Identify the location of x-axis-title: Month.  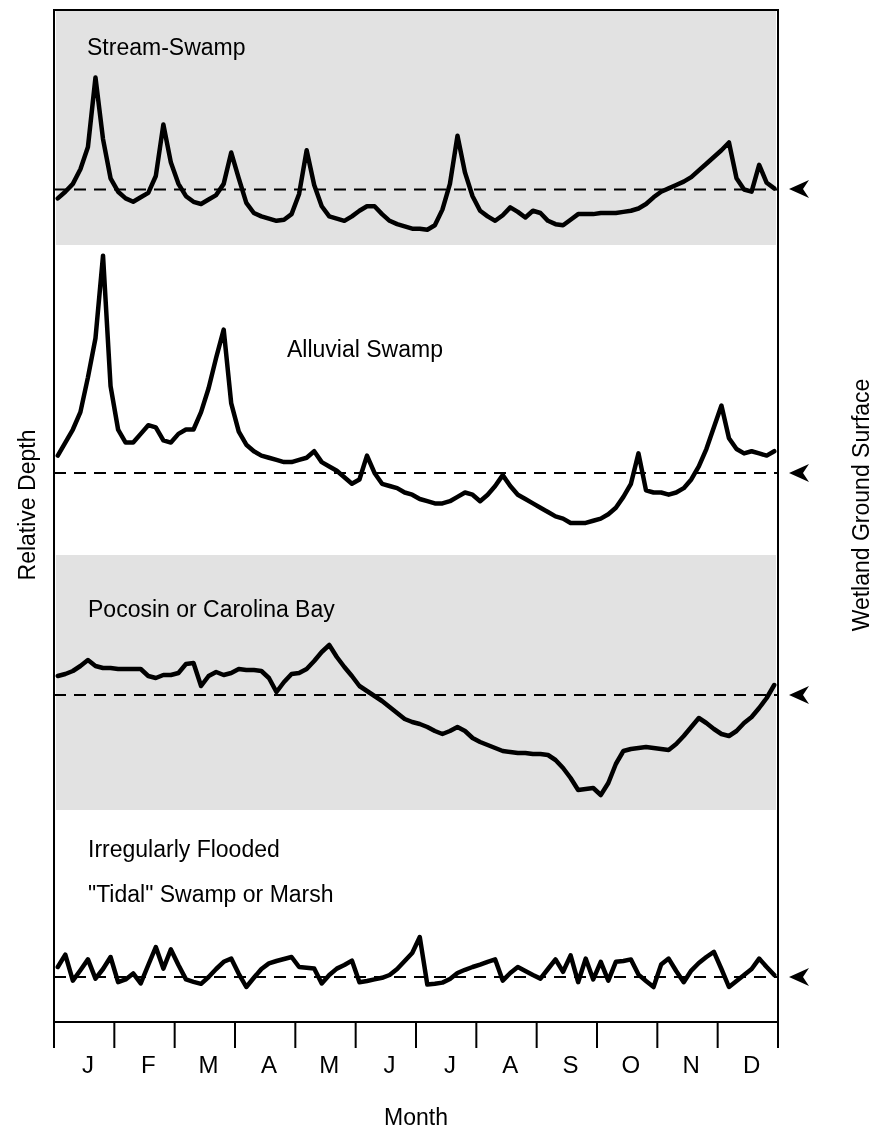
(416, 1117).